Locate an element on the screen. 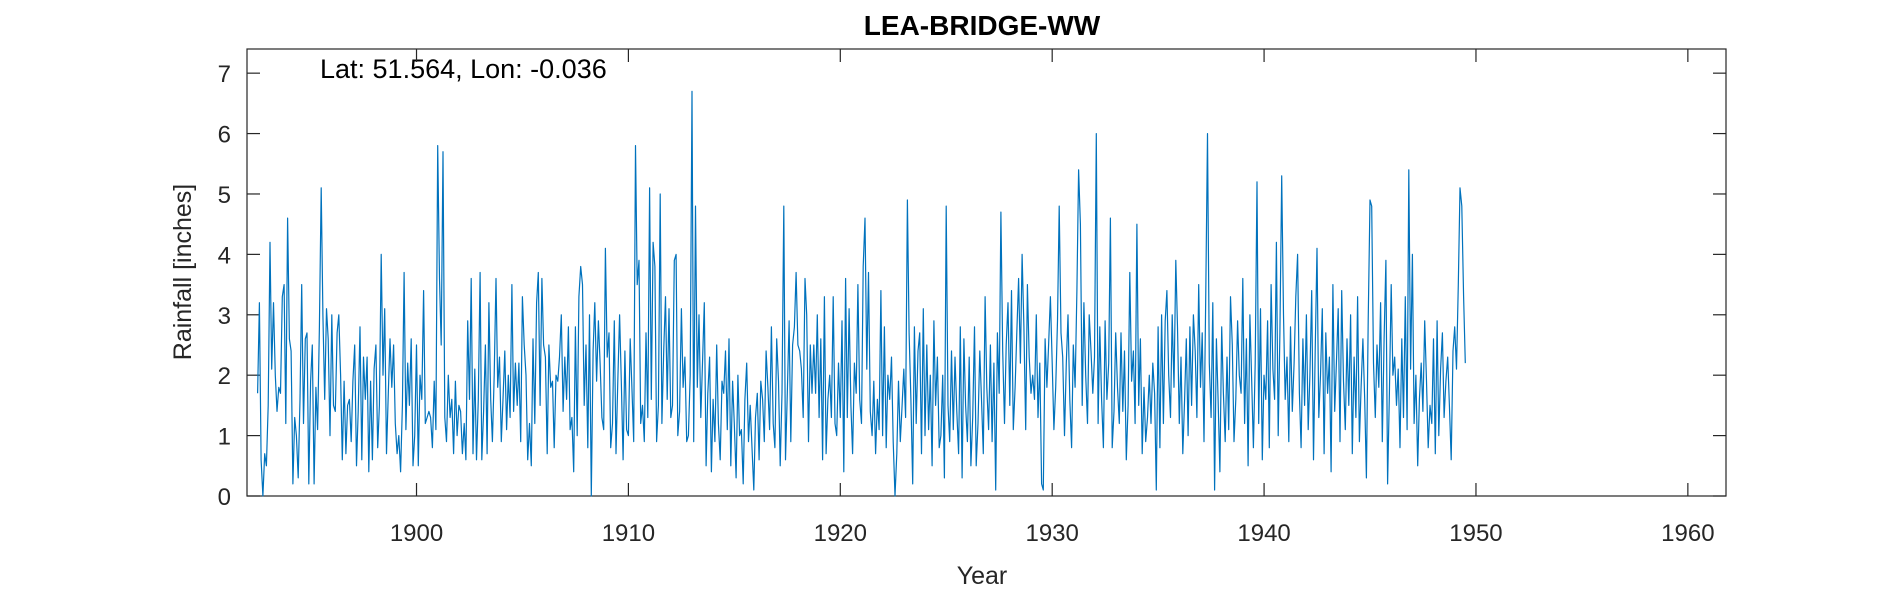  y-axis-title: Rainfall [inches] is located at coordinates (183, 272).